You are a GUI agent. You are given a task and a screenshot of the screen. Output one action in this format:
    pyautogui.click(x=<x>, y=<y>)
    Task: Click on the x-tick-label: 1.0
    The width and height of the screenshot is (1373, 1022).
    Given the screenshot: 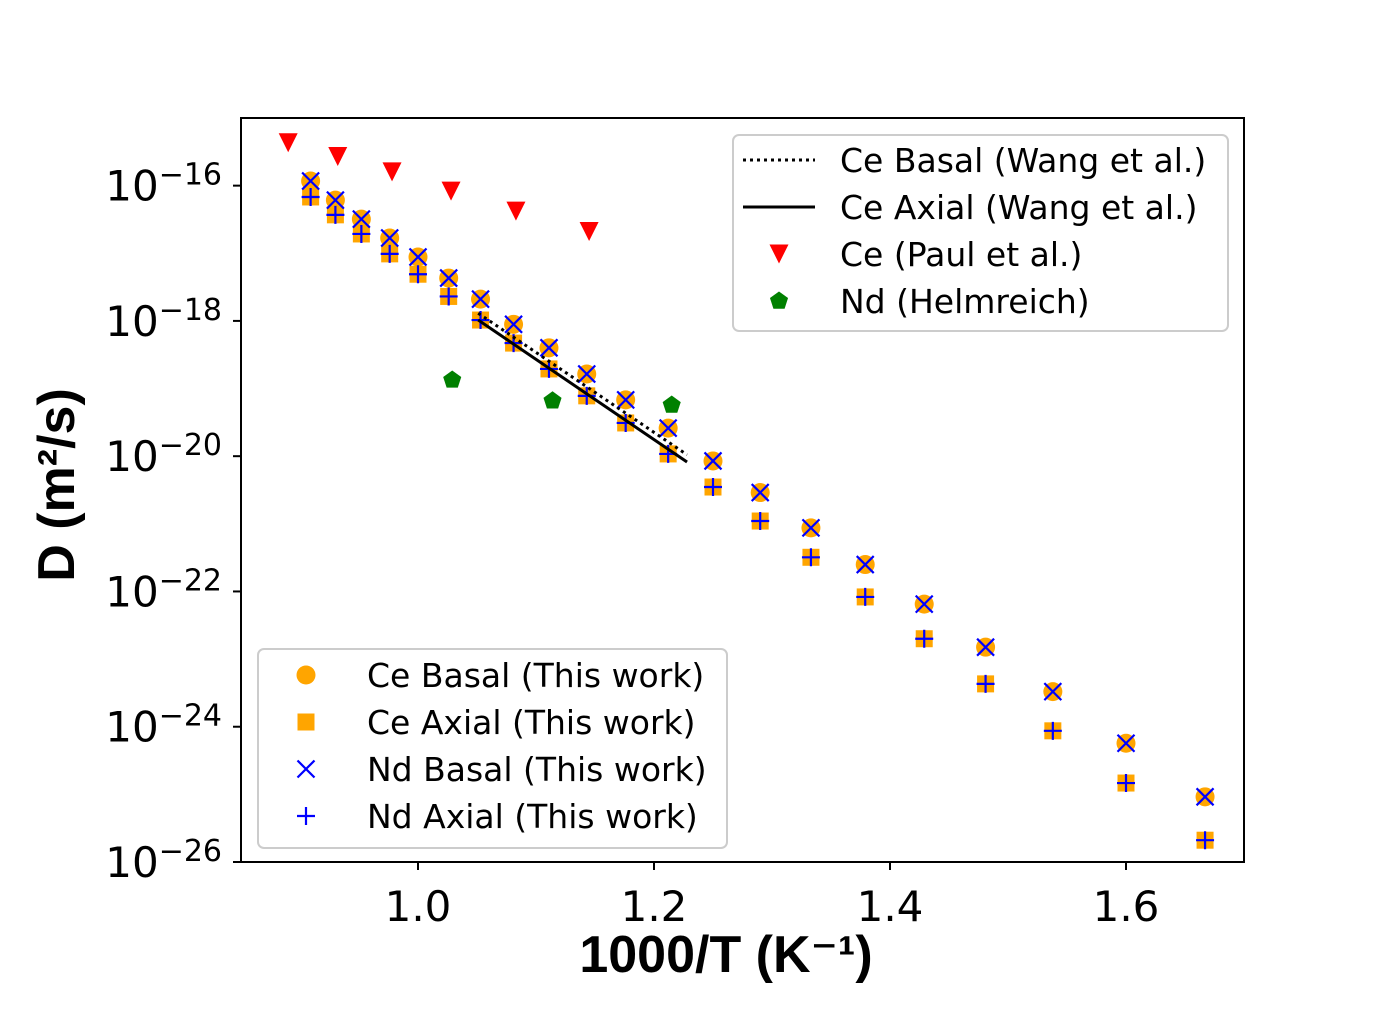 What is the action you would take?
    pyautogui.click(x=418, y=906)
    